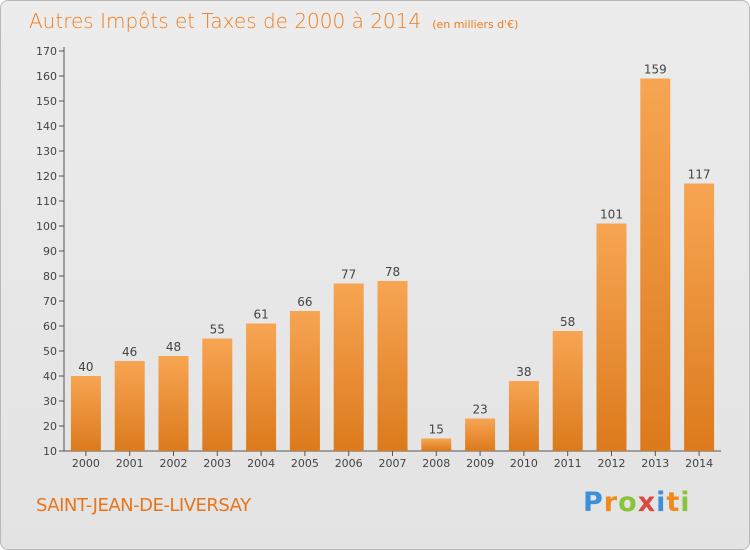  What do you see at coordinates (348, 275) in the screenshot?
I see `value-label-2006: 77` at bounding box center [348, 275].